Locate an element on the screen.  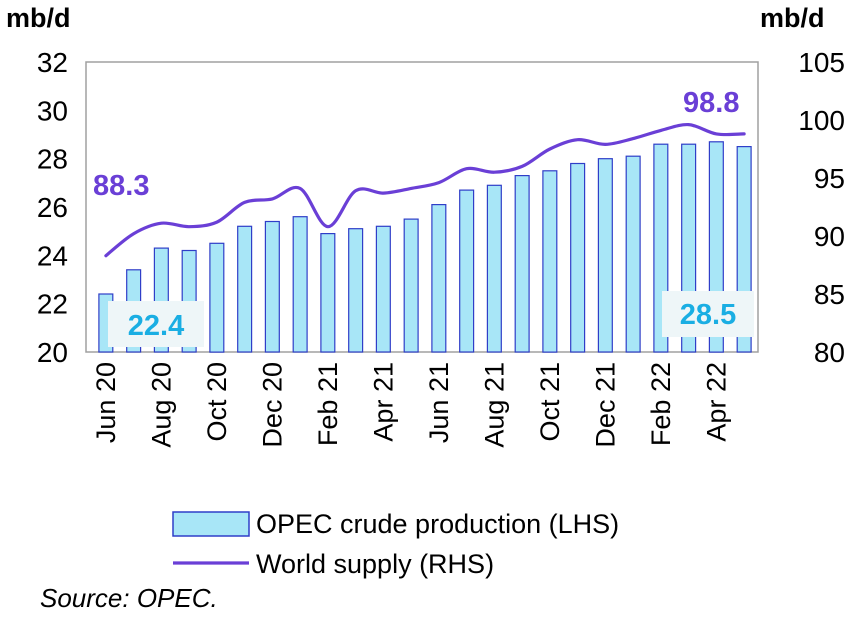
right-tick-label: 105 is located at coordinates (821, 62).